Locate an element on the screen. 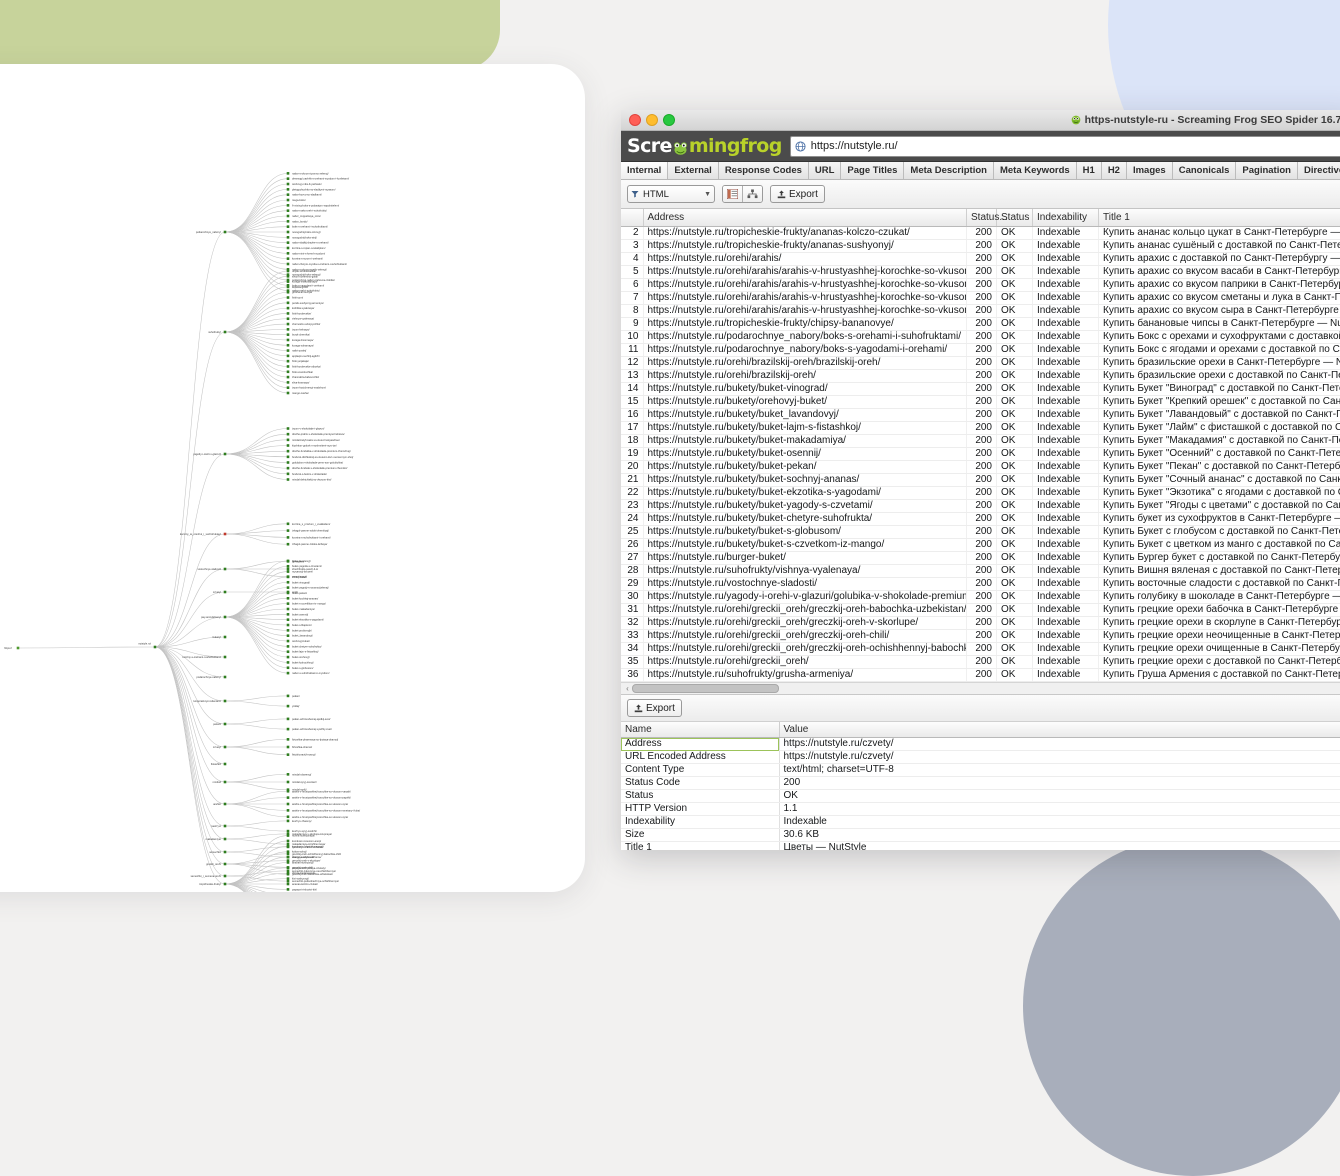 The height and width of the screenshot is (1176, 1340). tab-meta-description: Meta Description is located at coordinates (949, 170).